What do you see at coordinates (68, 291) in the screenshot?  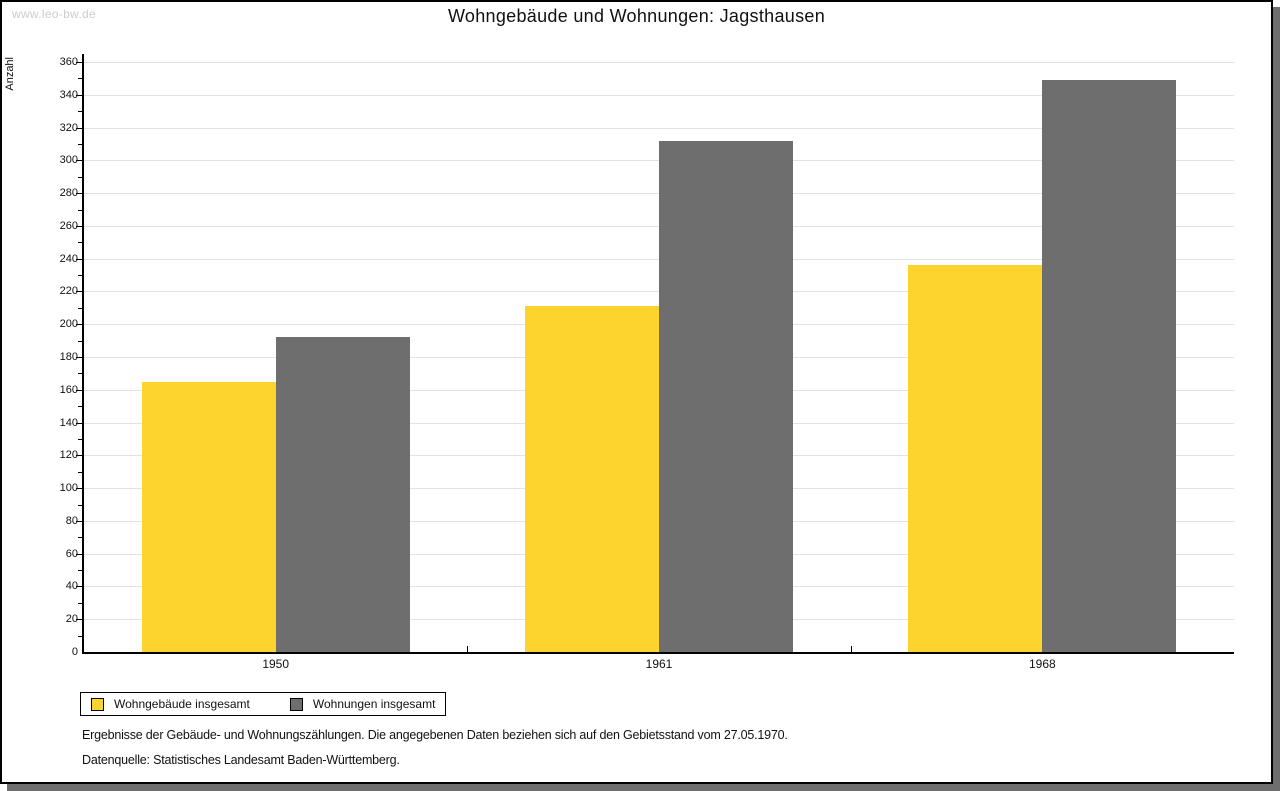 I see `y-tick-label: 220` at bounding box center [68, 291].